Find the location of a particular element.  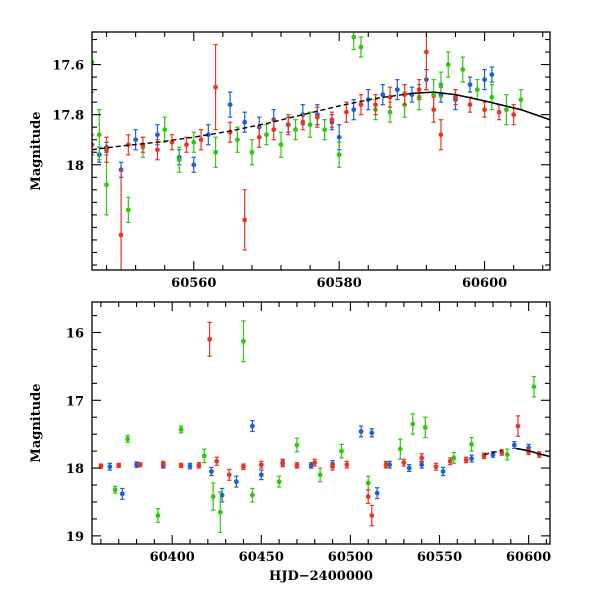

x-tick-label: 60550 is located at coordinates (439, 557).